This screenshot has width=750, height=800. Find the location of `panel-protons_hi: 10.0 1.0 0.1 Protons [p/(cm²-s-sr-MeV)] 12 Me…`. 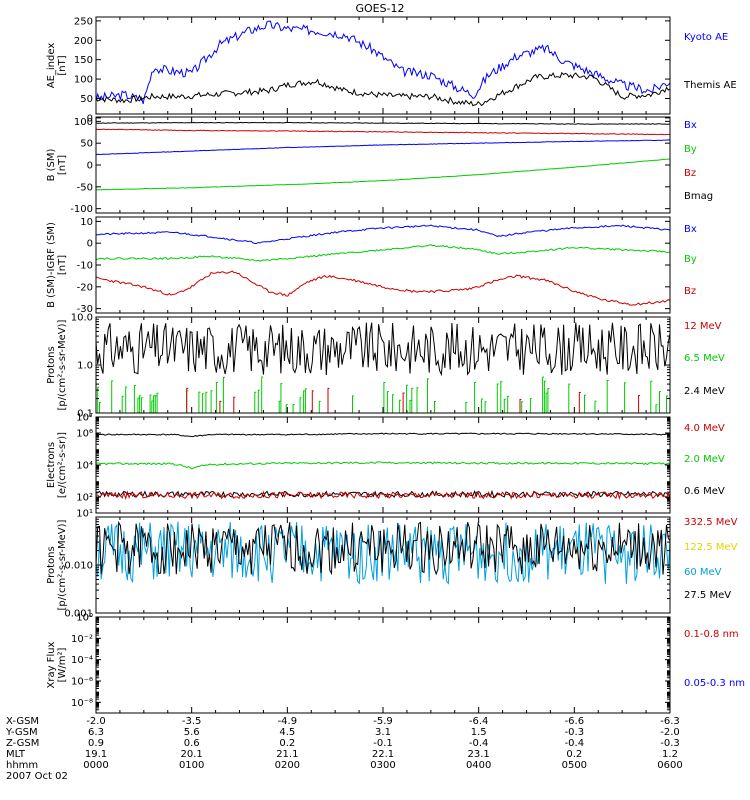

panel-protons_hi: 10.0 1.0 0.1 Protons [p/(cm²-s-sr-MeV)] 12 Me… is located at coordinates (385, 366).